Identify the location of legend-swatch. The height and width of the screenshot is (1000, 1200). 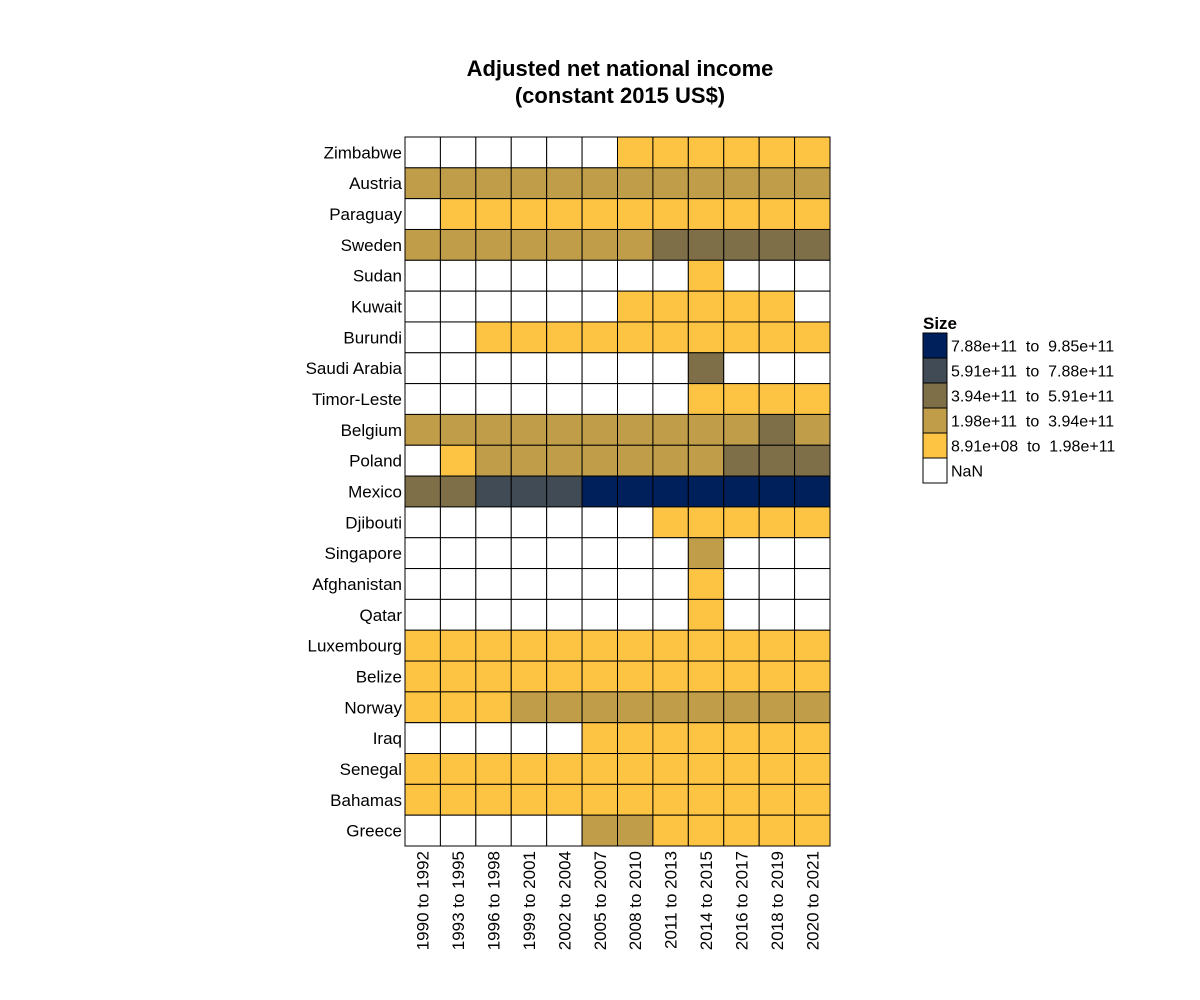
(935, 395).